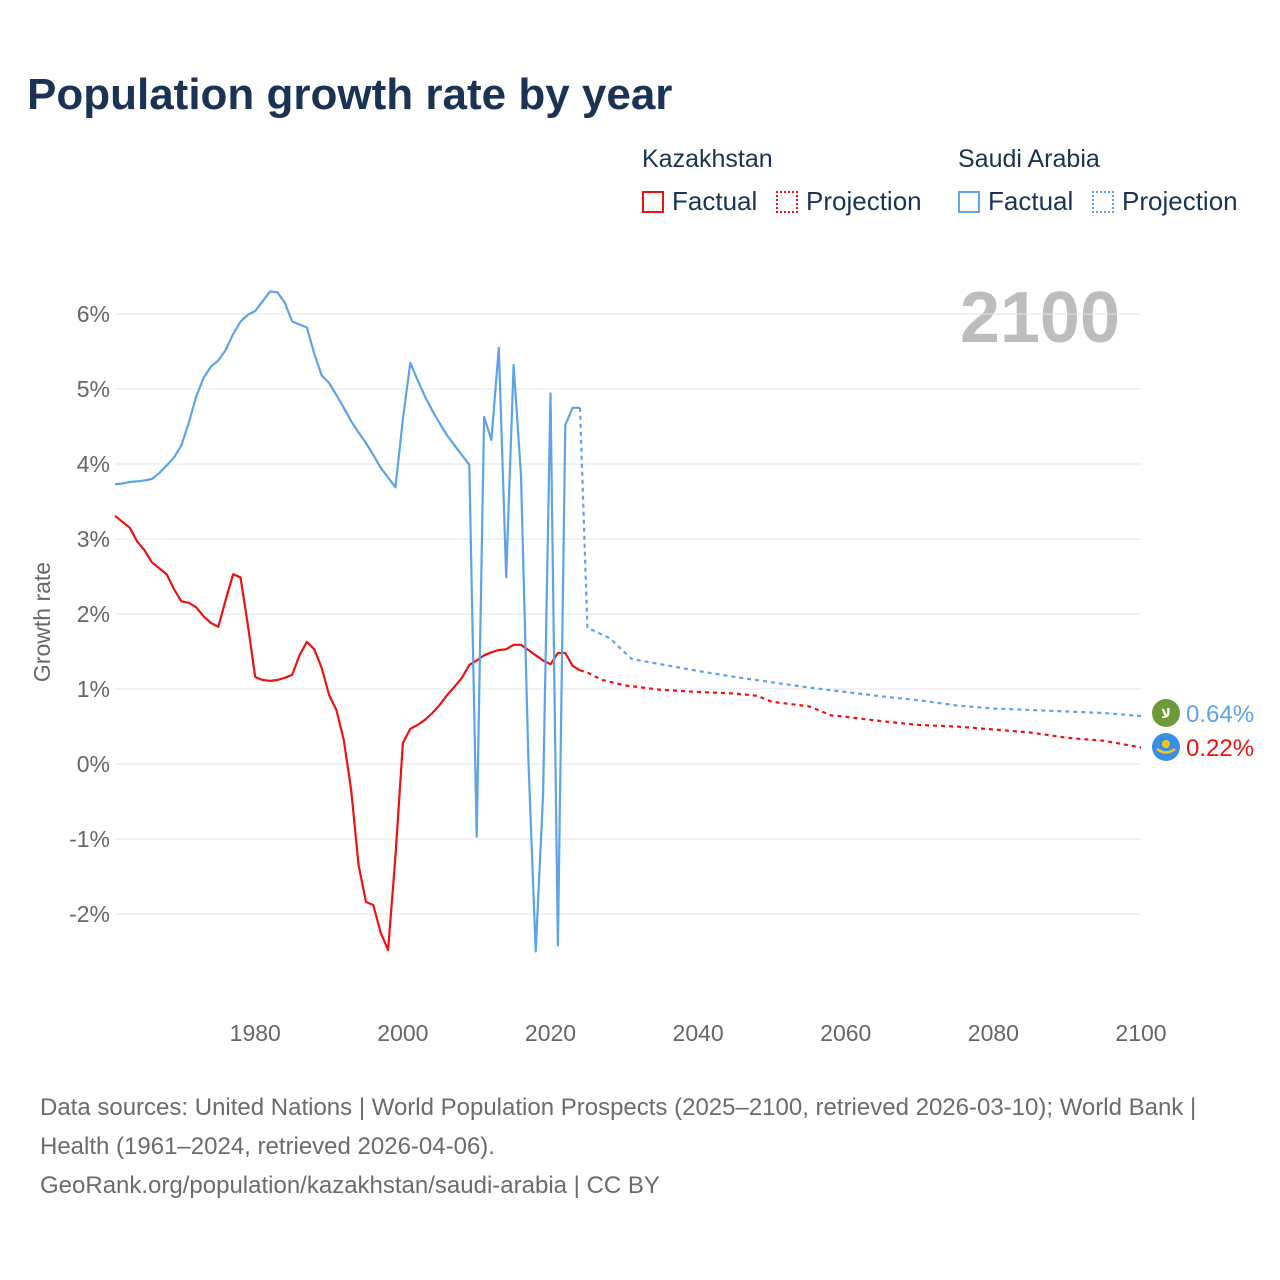 Image resolution: width=1280 pixels, height=1280 pixels. I want to click on y-tick-label: 0%, so click(93, 764).